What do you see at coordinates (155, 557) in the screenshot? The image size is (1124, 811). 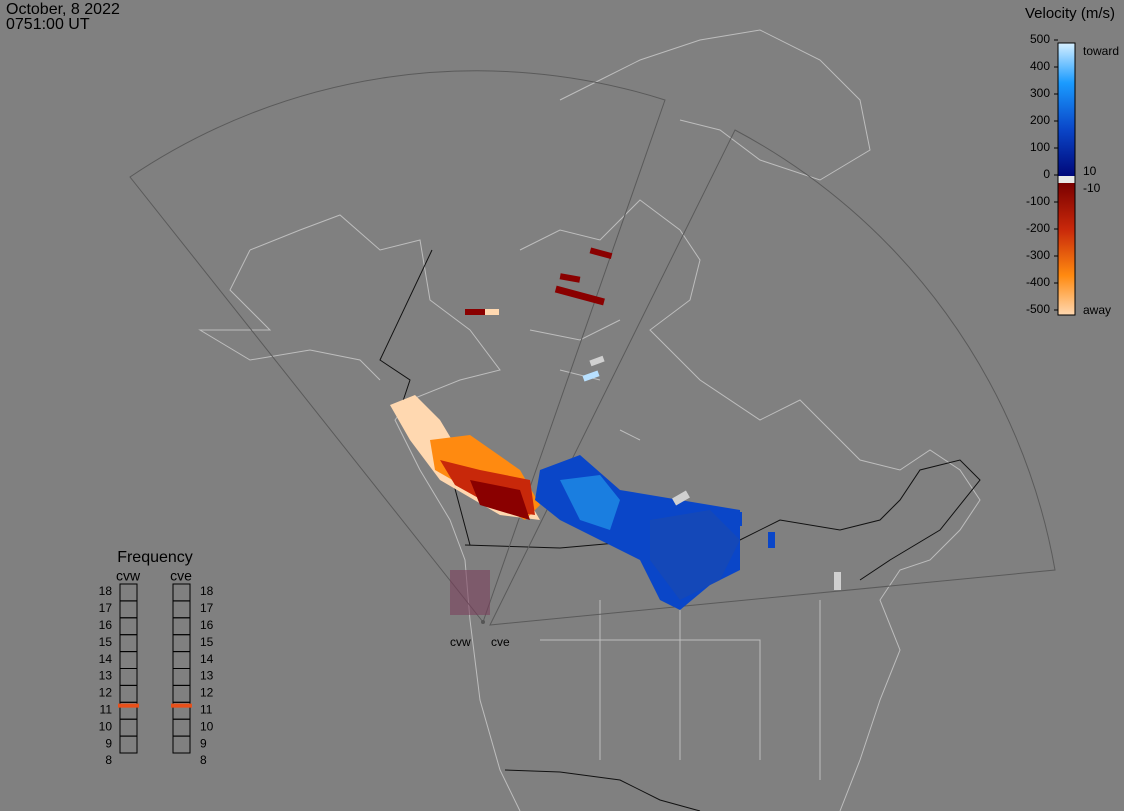 I see `frequency-title: Frequency` at bounding box center [155, 557].